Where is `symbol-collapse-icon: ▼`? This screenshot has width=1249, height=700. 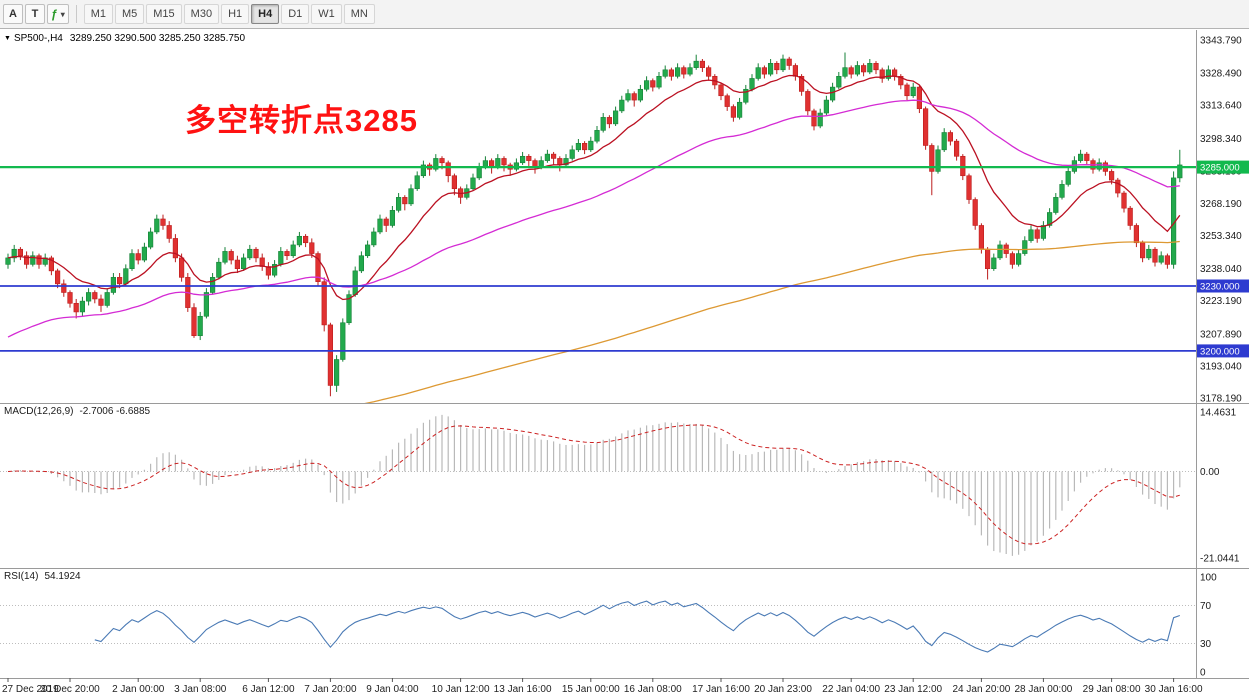
symbol-collapse-icon: ▼ is located at coordinates (7, 38).